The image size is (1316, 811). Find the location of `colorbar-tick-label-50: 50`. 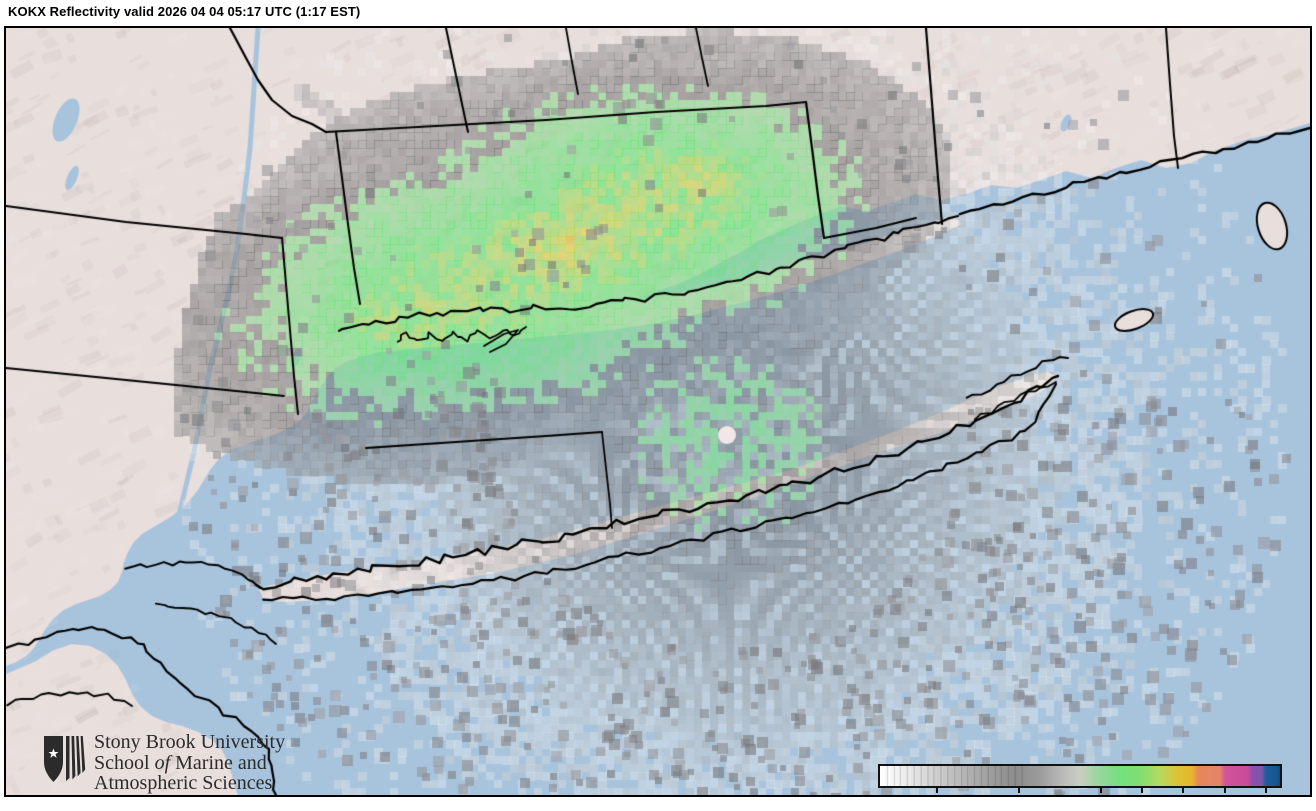

colorbar-tick-label-50: 50 is located at coordinates (1142, 794).